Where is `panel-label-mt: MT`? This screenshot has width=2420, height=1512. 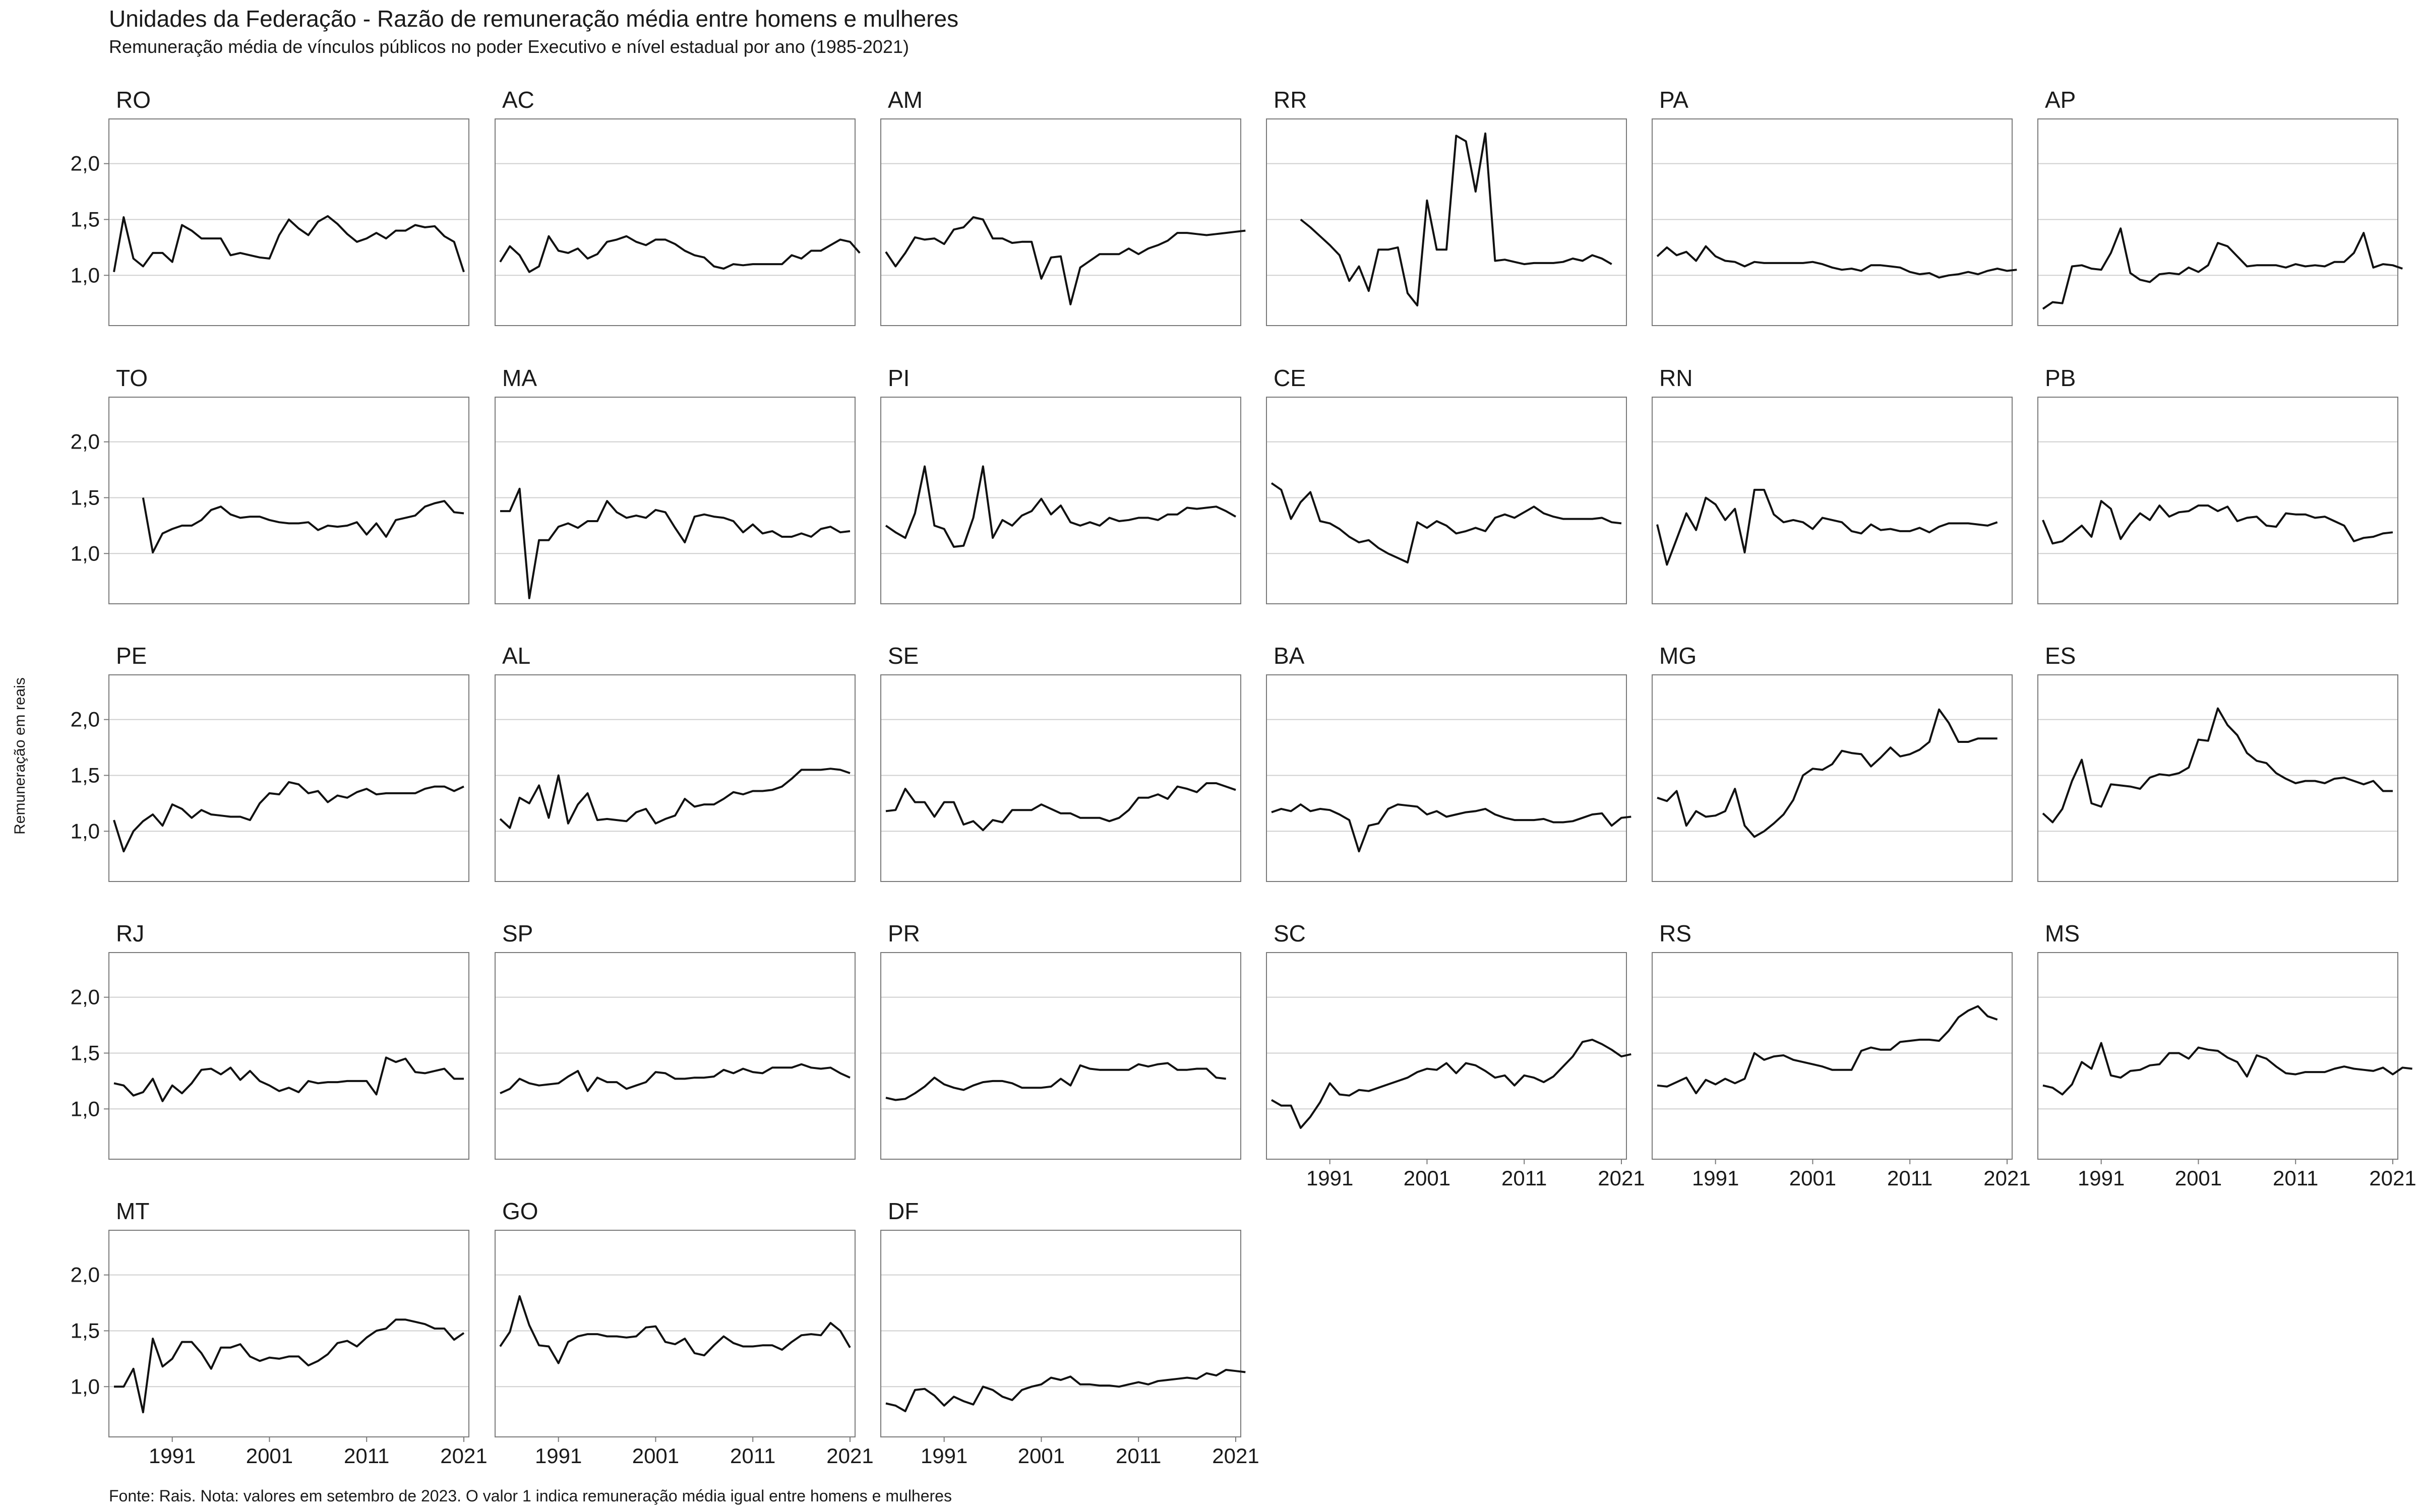
panel-label-mt: MT is located at coordinates (132, 1211).